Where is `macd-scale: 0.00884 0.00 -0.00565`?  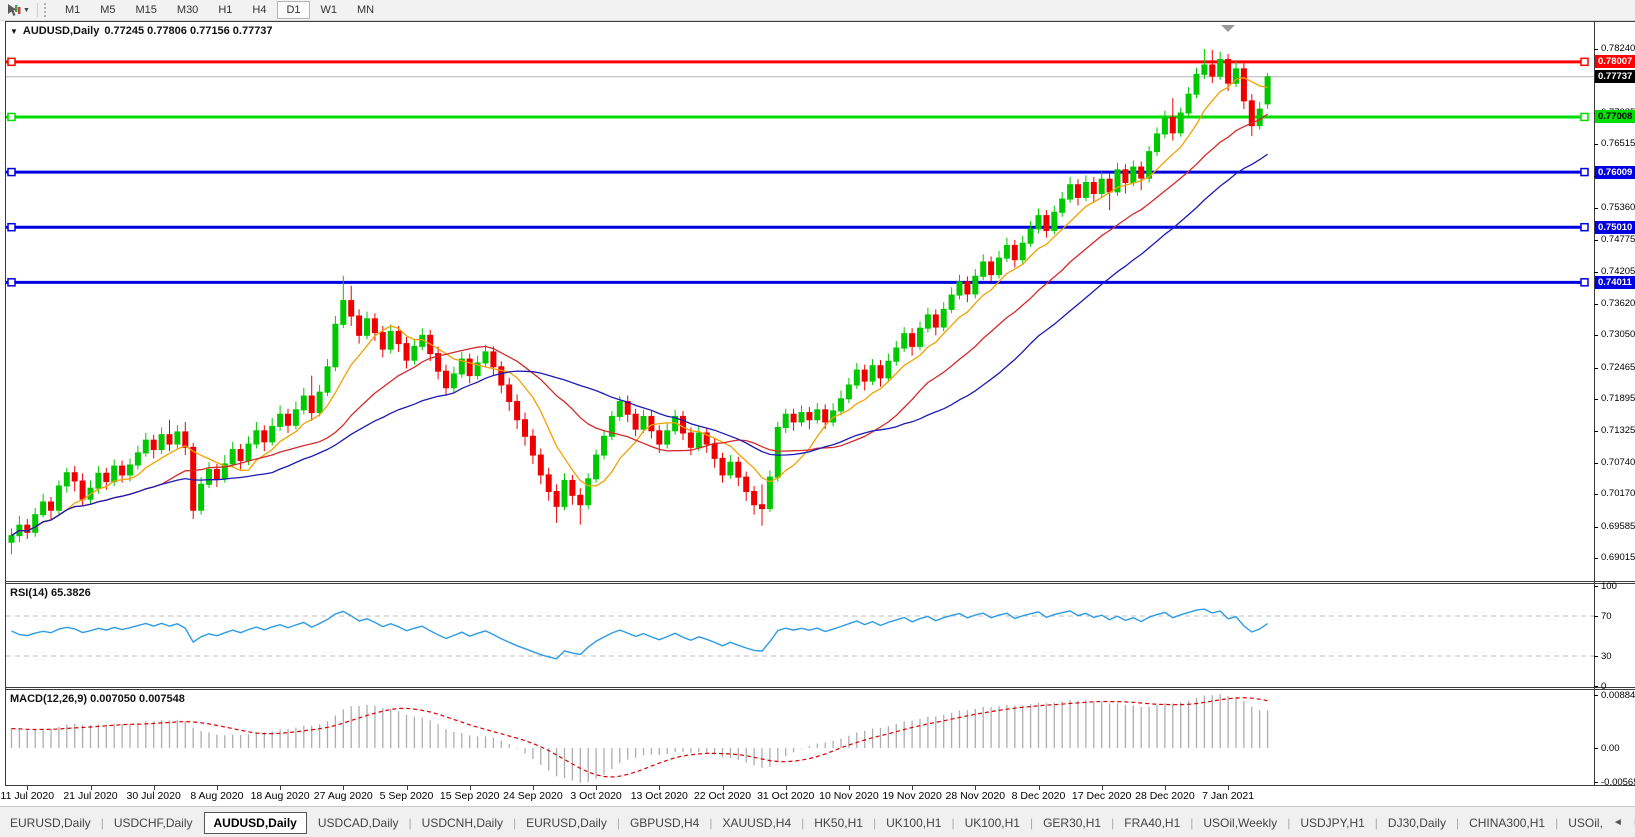
macd-scale: 0.00884 0.00 -0.00565 is located at coordinates (1614, 739).